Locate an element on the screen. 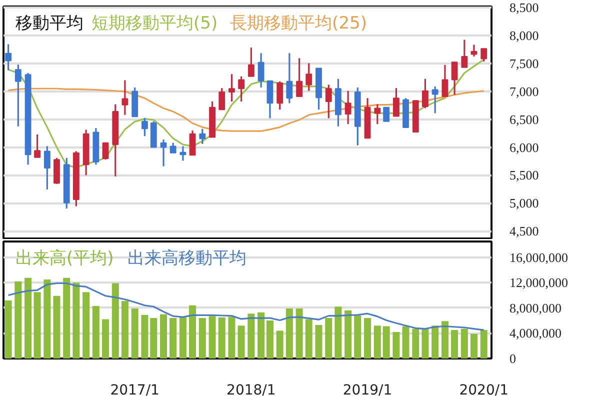  series-label: 出来高(平均) is located at coordinates (65, 258).